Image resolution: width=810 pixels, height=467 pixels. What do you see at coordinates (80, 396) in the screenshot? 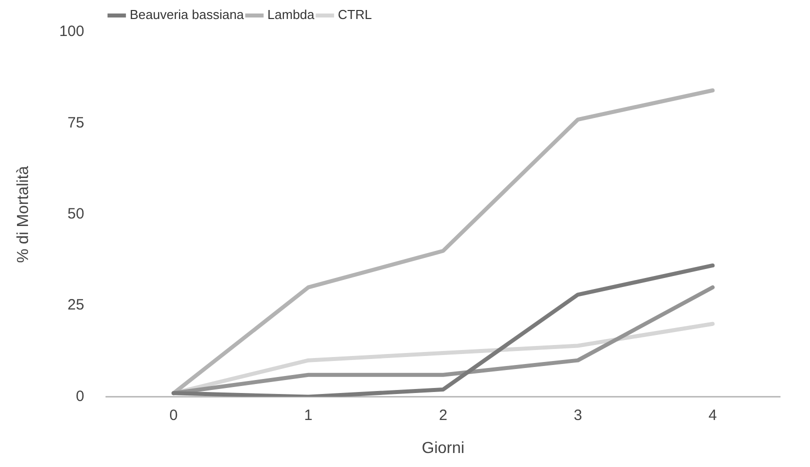
I see `y-tick-label: 0` at bounding box center [80, 396].